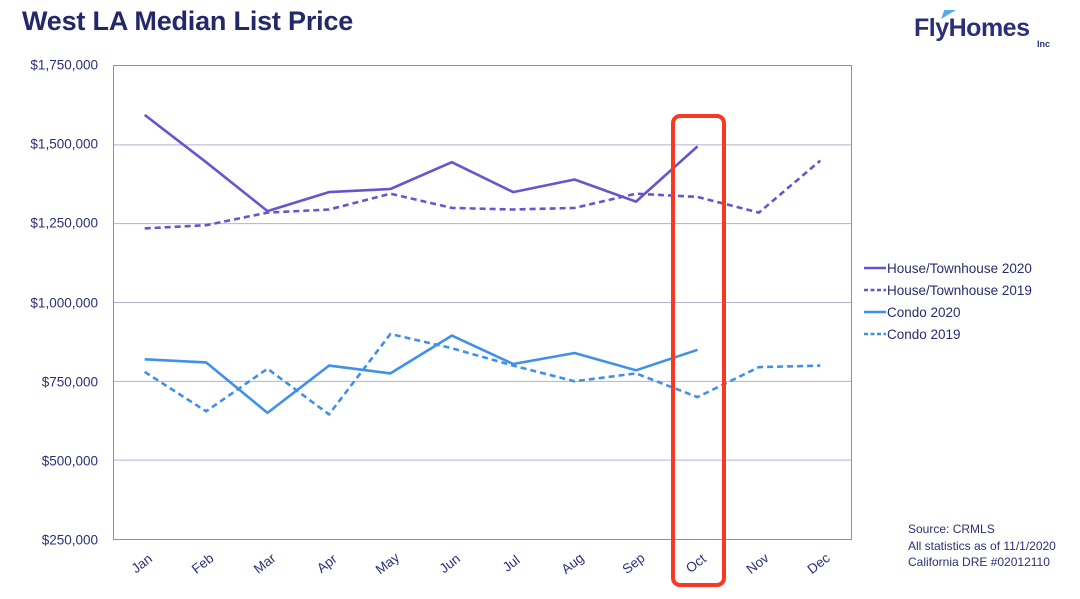 This screenshot has width=1080, height=599. Describe the element at coordinates (64, 302) in the screenshot. I see `y-axis-label: $1,000,000` at that location.